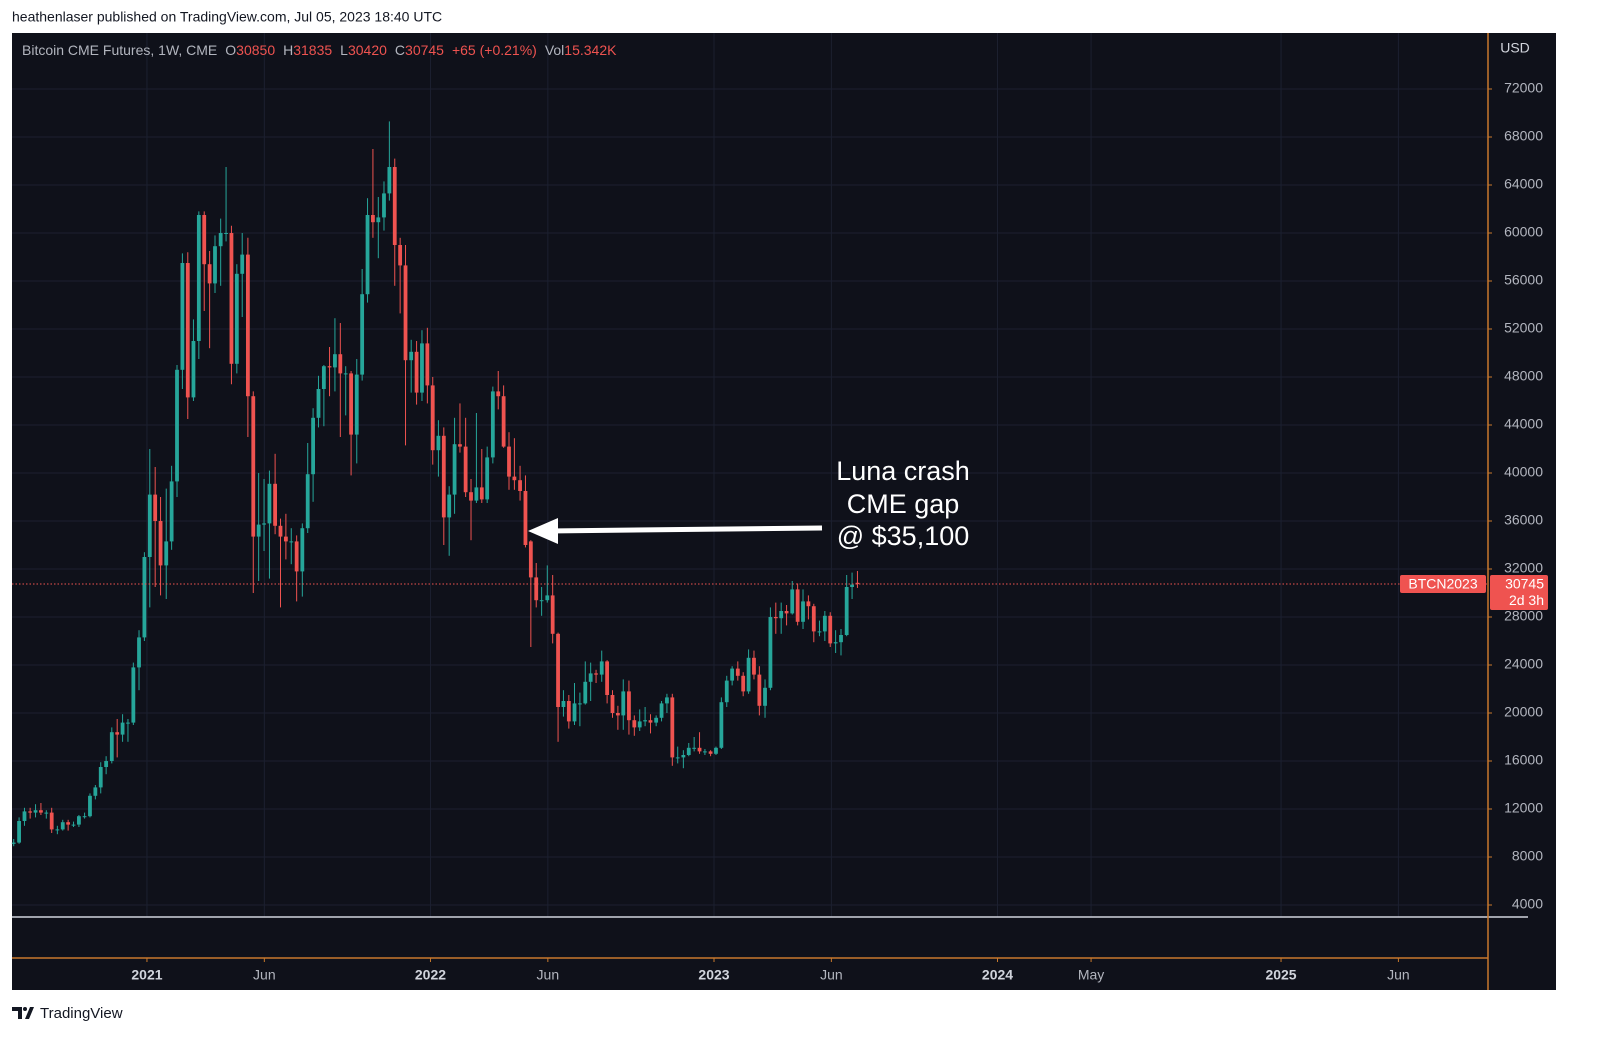 This screenshot has height=1055, width=1600. Describe the element at coordinates (146, 975) in the screenshot. I see `x-tick-label: 2021` at that location.